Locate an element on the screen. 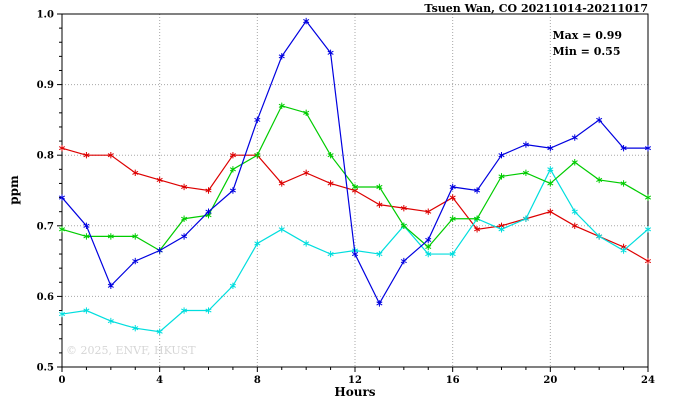  x-tick-label: 0 is located at coordinates (62, 380).